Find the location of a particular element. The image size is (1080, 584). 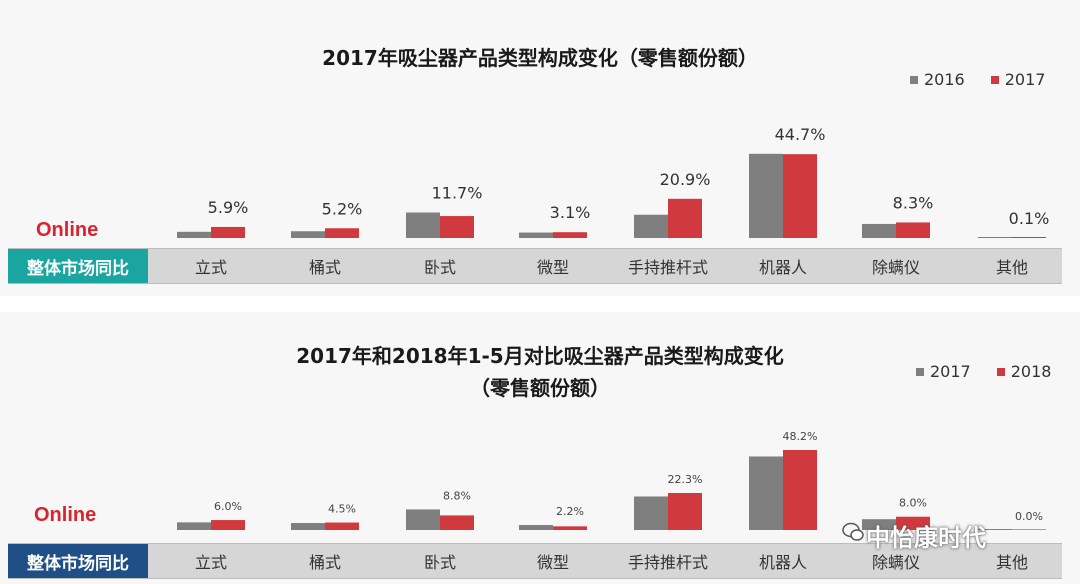

data-label-机器人: 44.7% is located at coordinates (800, 134).